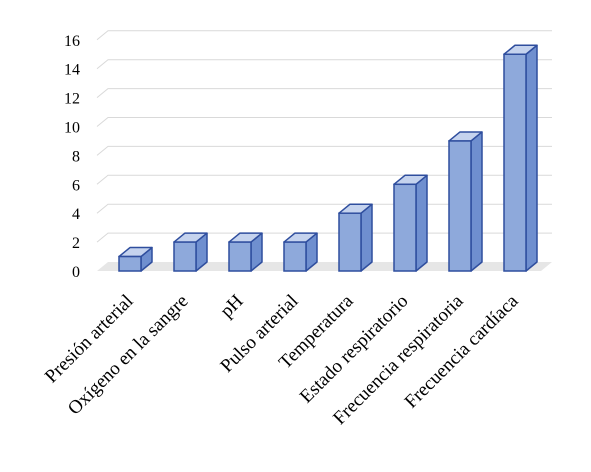 The height and width of the screenshot is (472, 591). Describe the element at coordinates (72, 128) in the screenshot. I see `y-tick-label: 10` at that location.